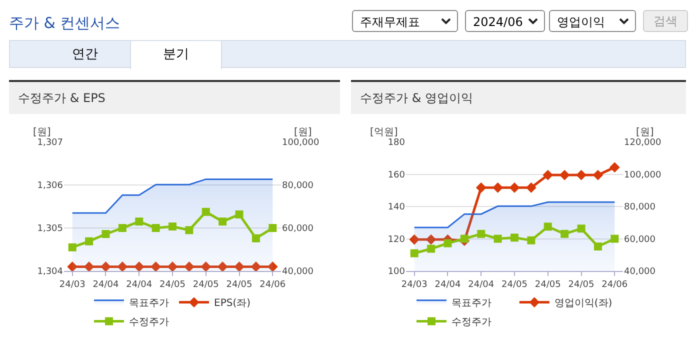 Image resolution: width=695 pixels, height=349 pixels. Describe the element at coordinates (592, 21) in the screenshot. I see `text: 영업이익` at that location.